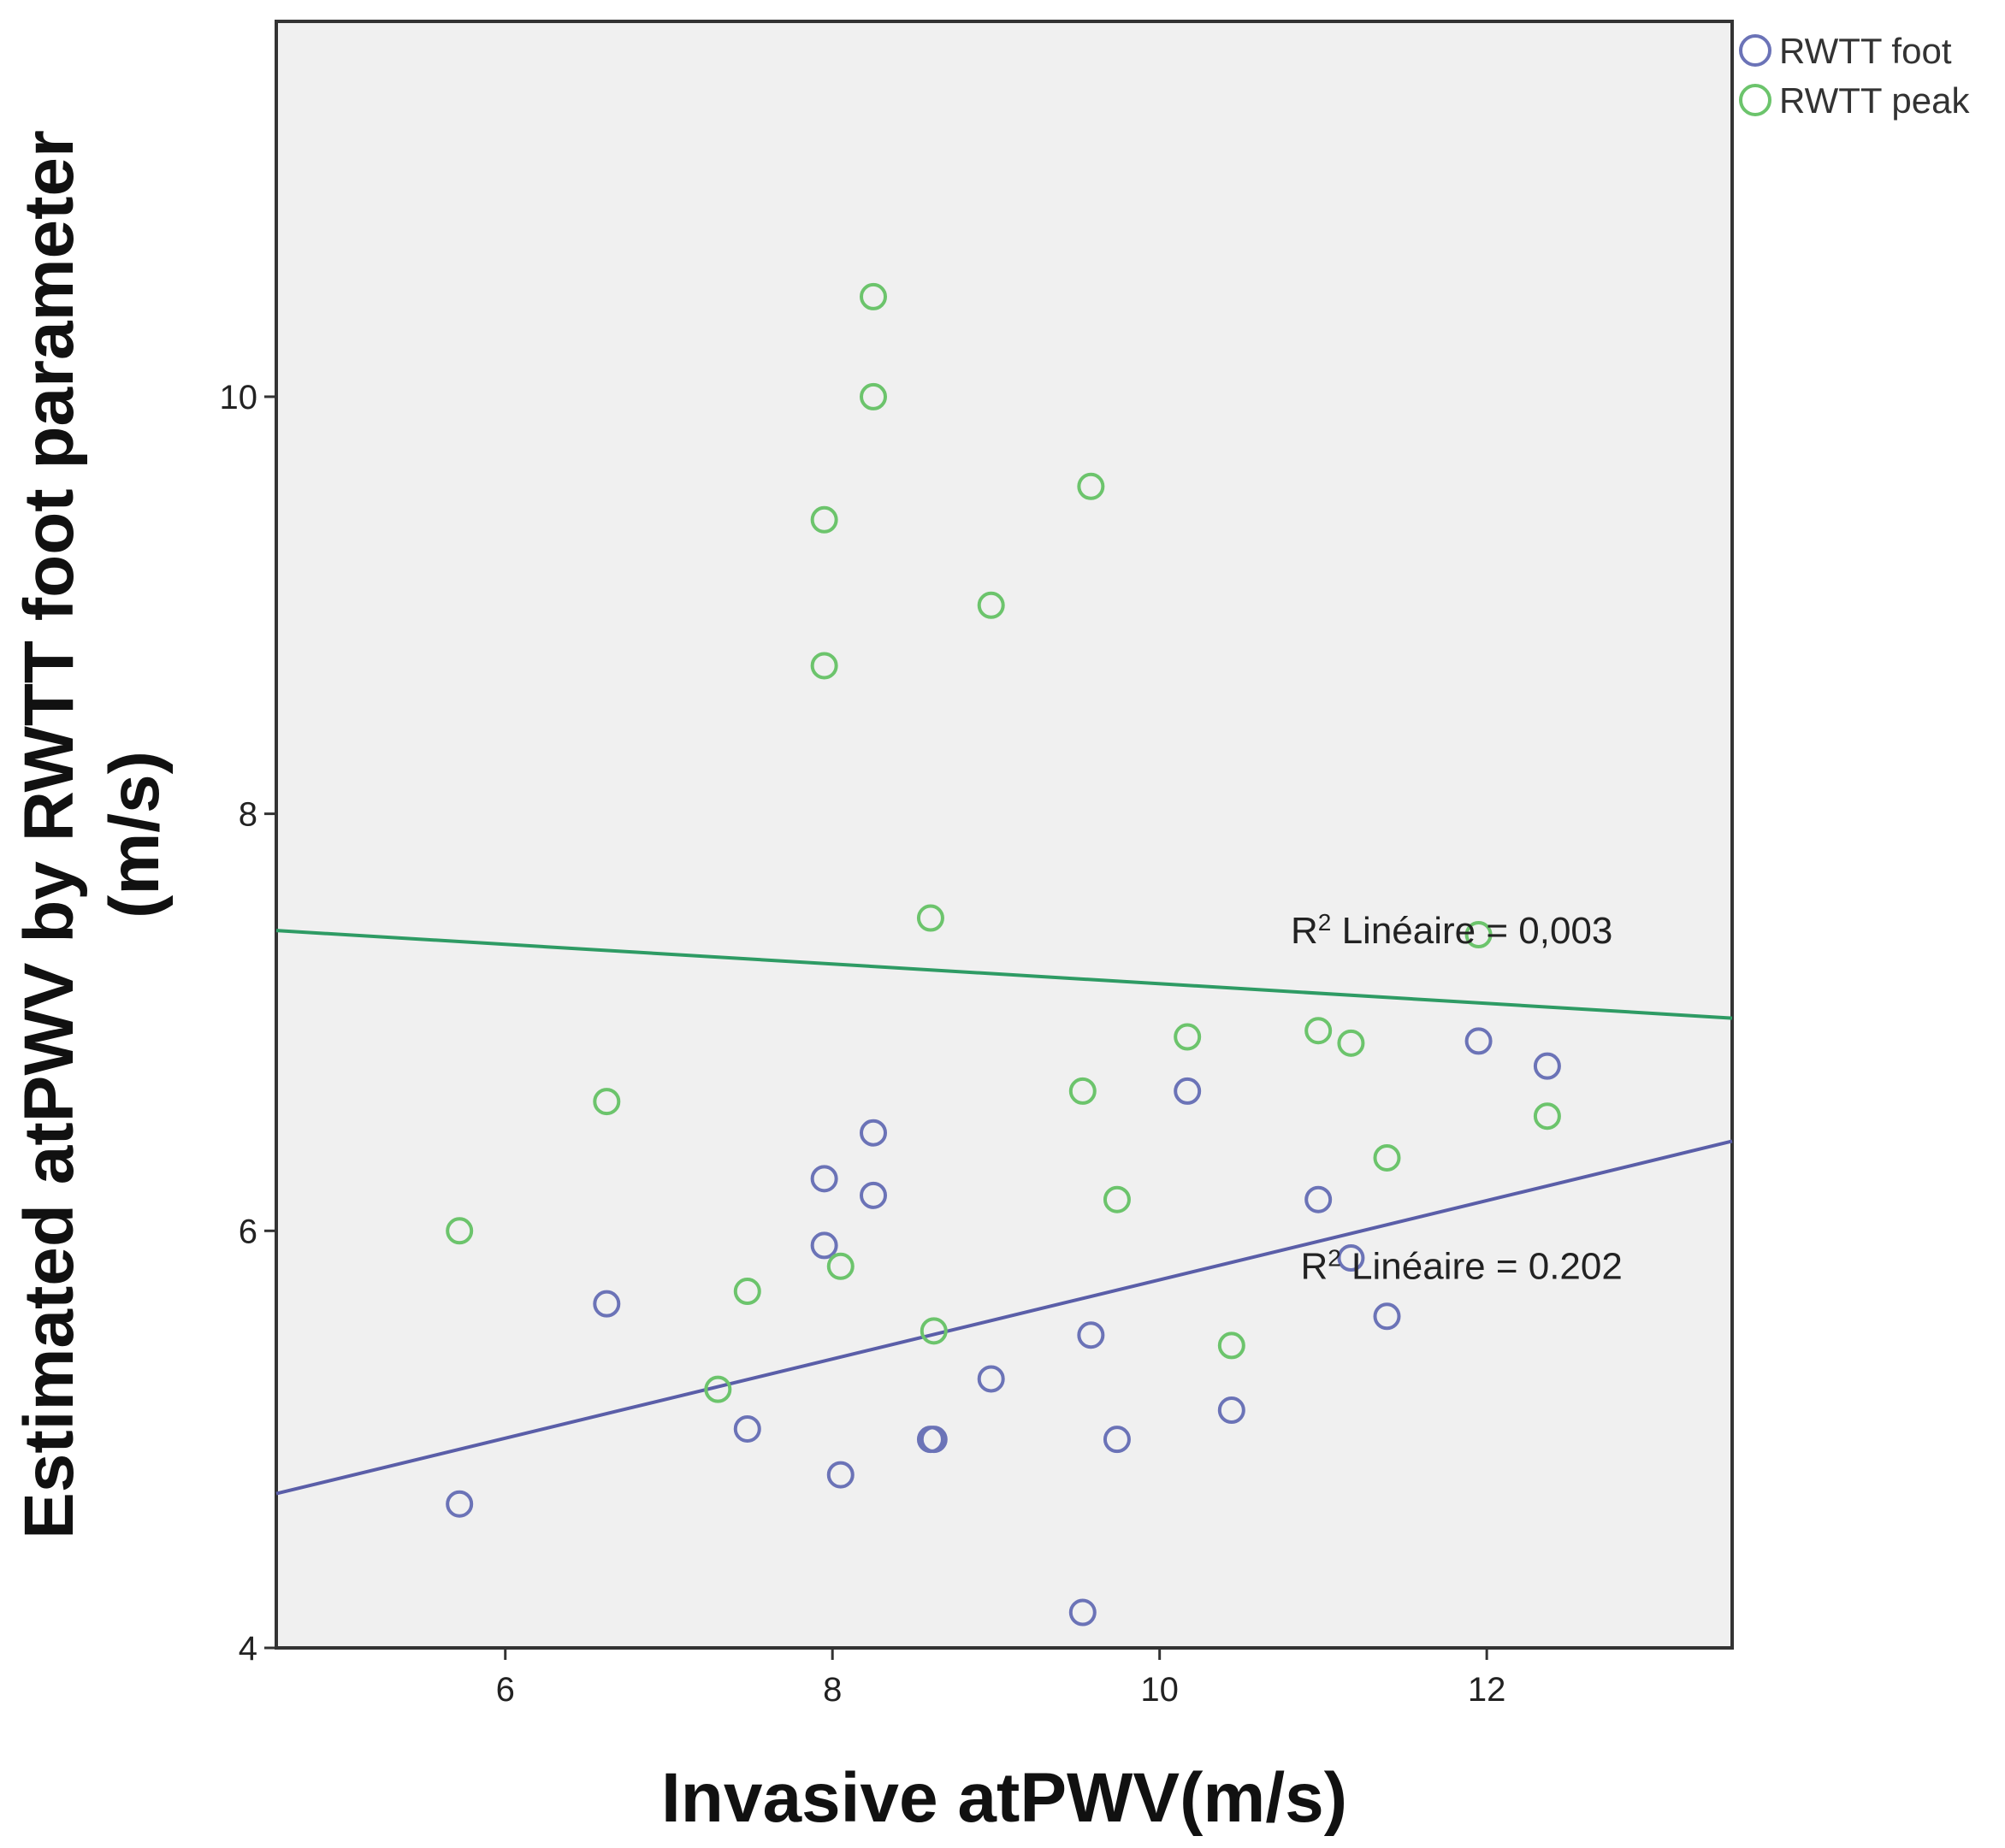 The height and width of the screenshot is (1848, 2005). What do you see at coordinates (1004, 1317) in the screenshot?
I see `fit-line-rwtt-foot` at bounding box center [1004, 1317].